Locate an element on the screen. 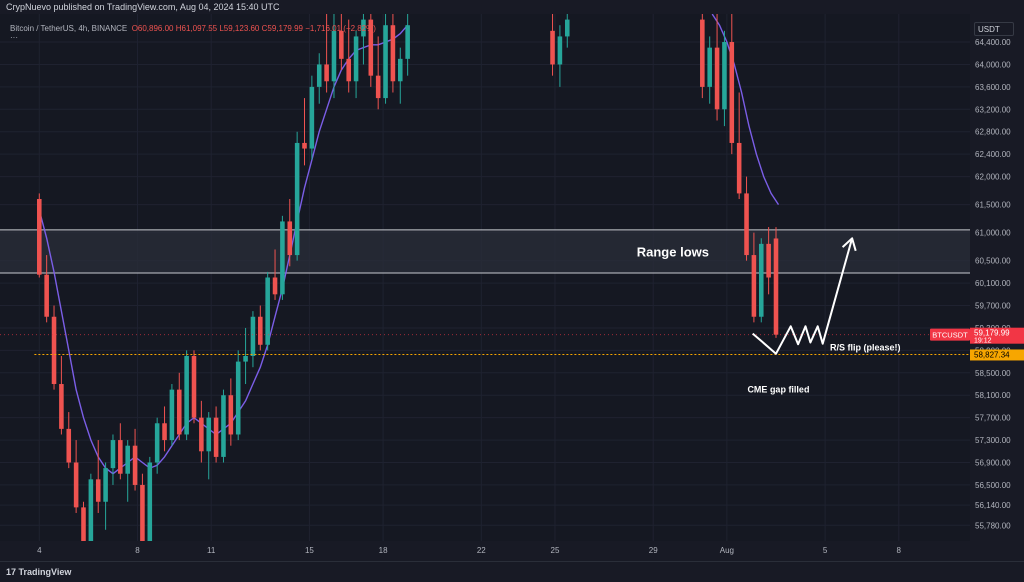  price-tag-symbol-bg is located at coordinates (950, 334).